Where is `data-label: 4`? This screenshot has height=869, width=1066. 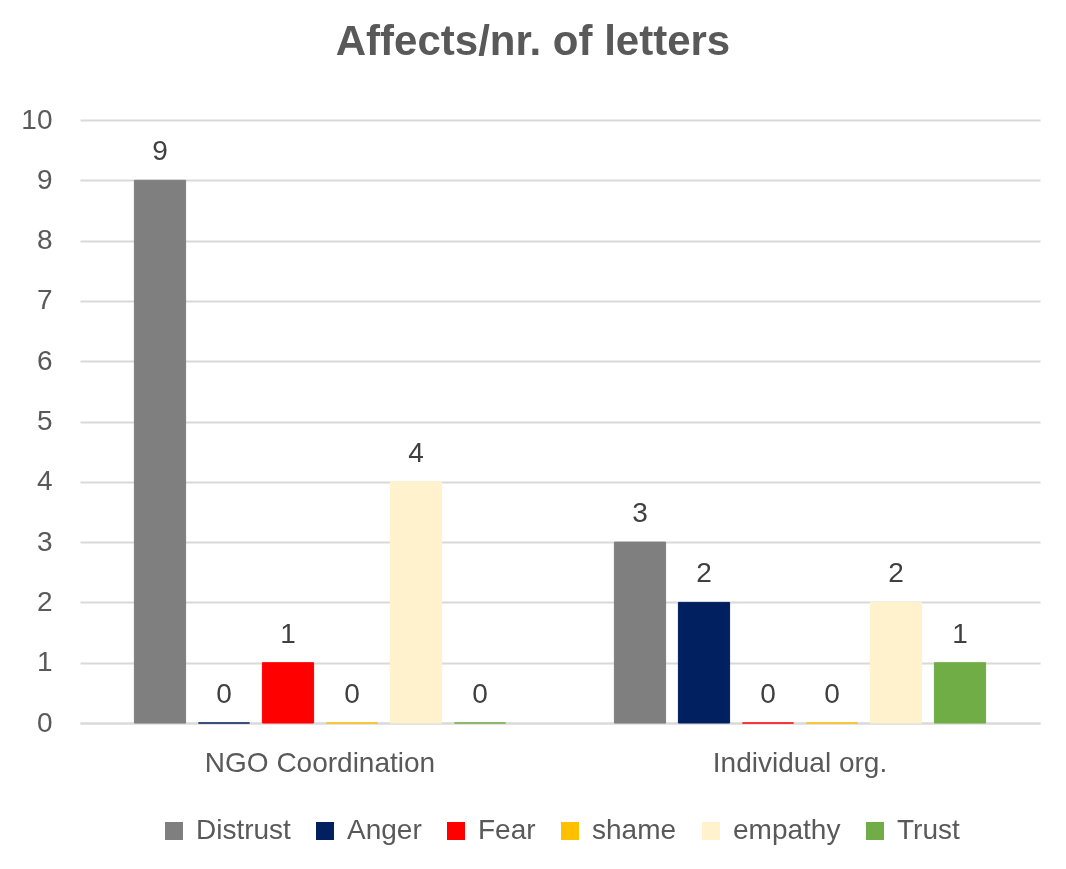
data-label: 4 is located at coordinates (416, 452).